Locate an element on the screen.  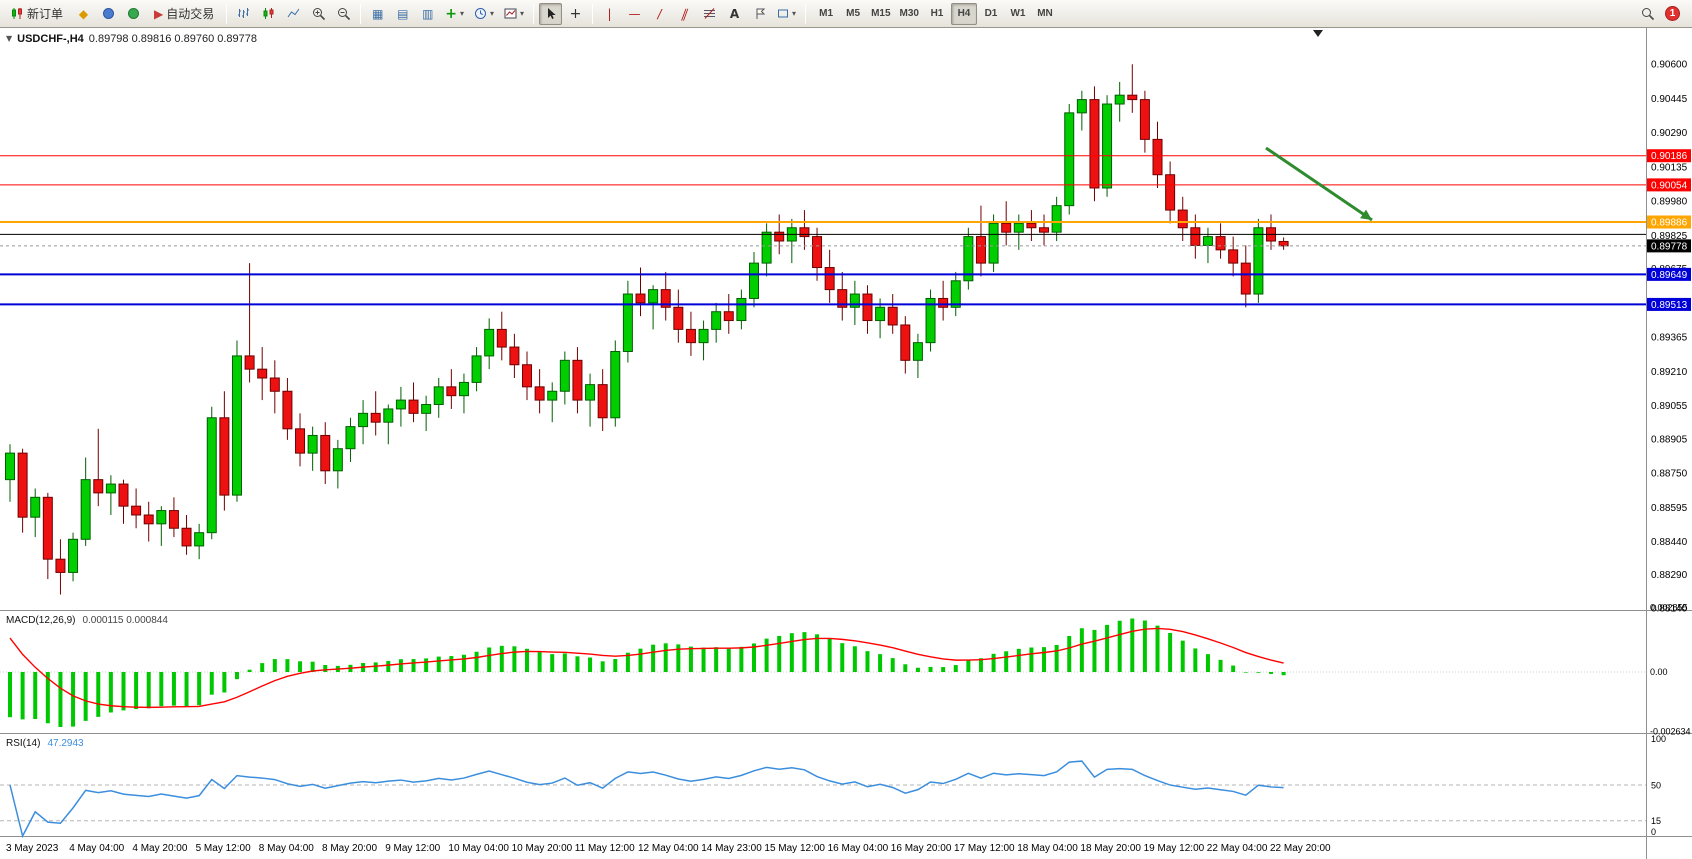
channel-icon: ∥ is located at coordinates (684, 13).